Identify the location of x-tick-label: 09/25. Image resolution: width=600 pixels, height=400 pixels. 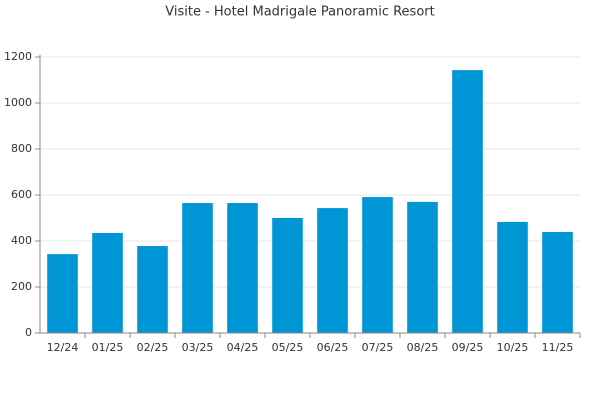
(468, 347).